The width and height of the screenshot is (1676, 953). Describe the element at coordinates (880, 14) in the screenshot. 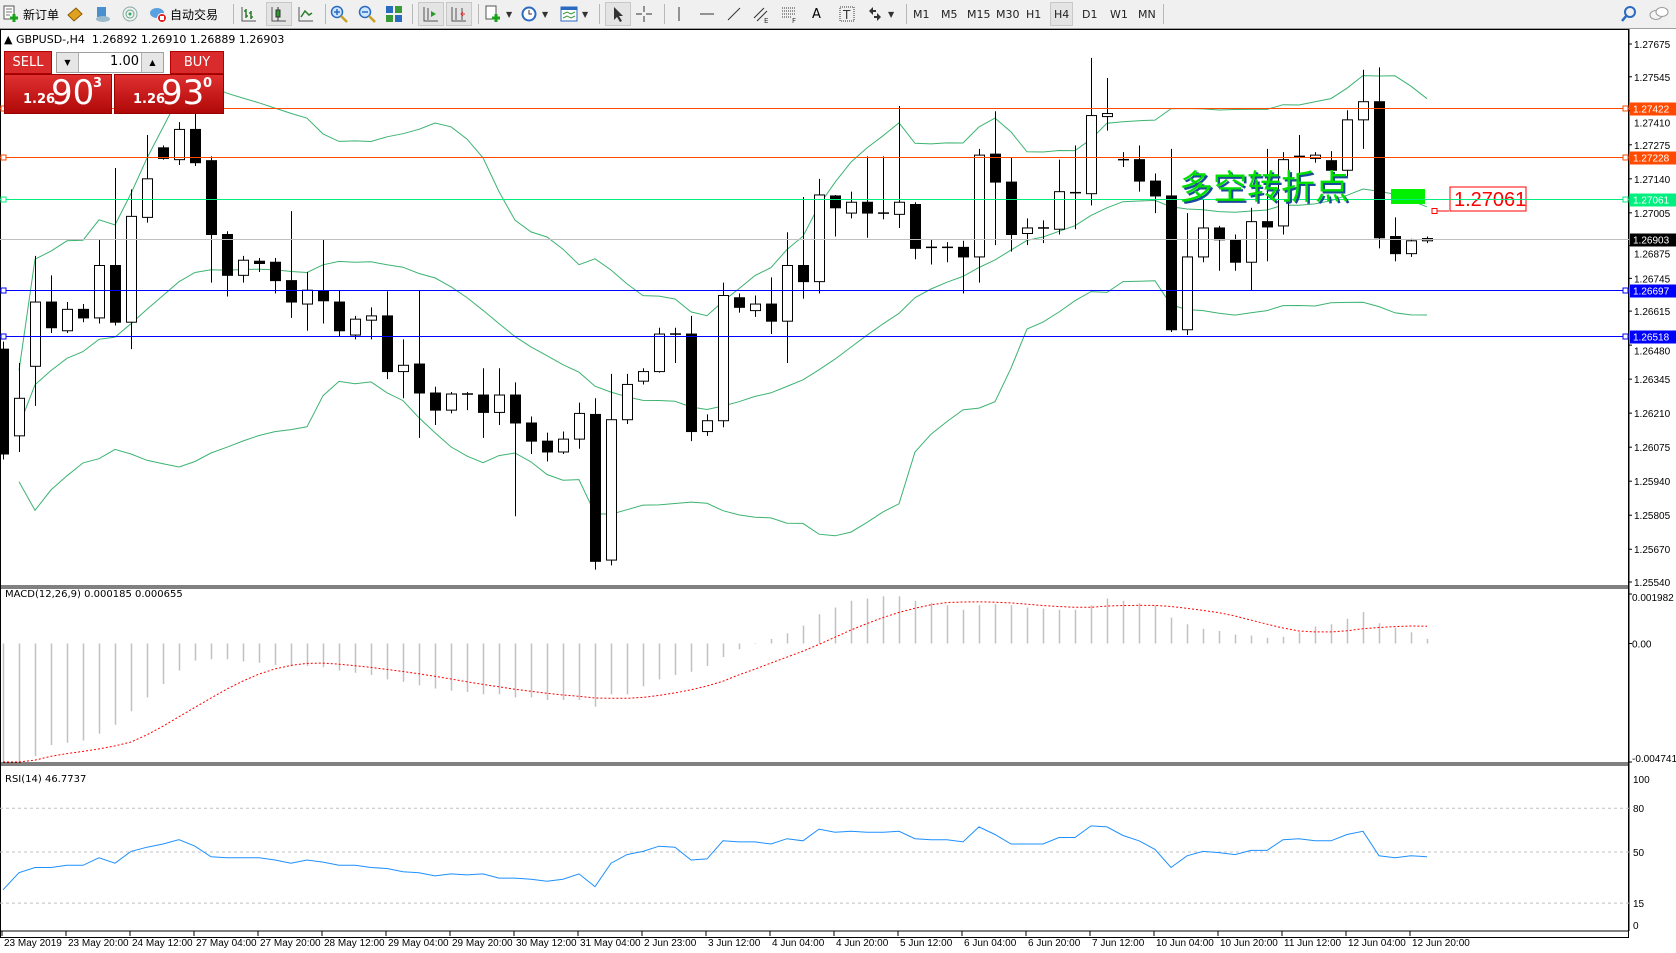

I see `arrows-button: ▼` at that location.